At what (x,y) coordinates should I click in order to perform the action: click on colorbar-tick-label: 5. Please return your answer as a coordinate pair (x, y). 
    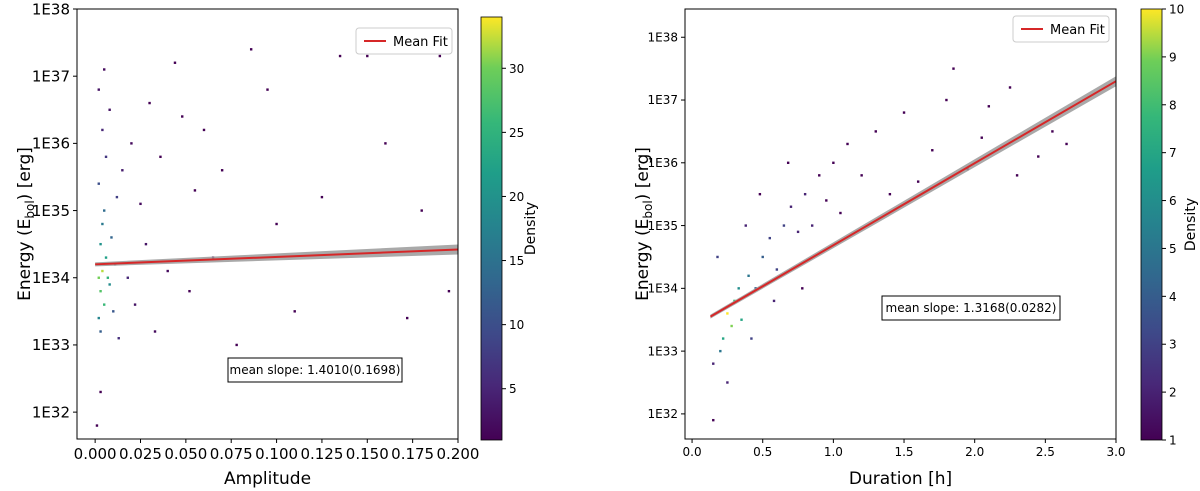
    Looking at the image, I should click on (513, 389).